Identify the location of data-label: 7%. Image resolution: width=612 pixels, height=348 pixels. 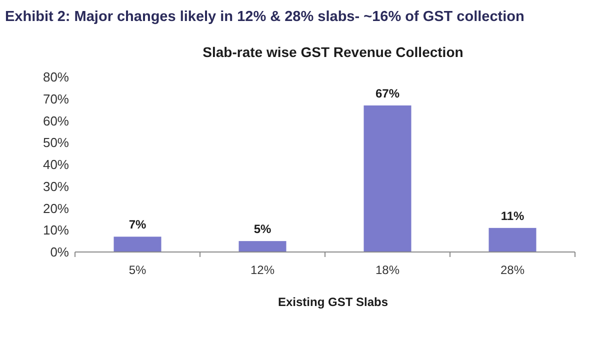
(137, 225).